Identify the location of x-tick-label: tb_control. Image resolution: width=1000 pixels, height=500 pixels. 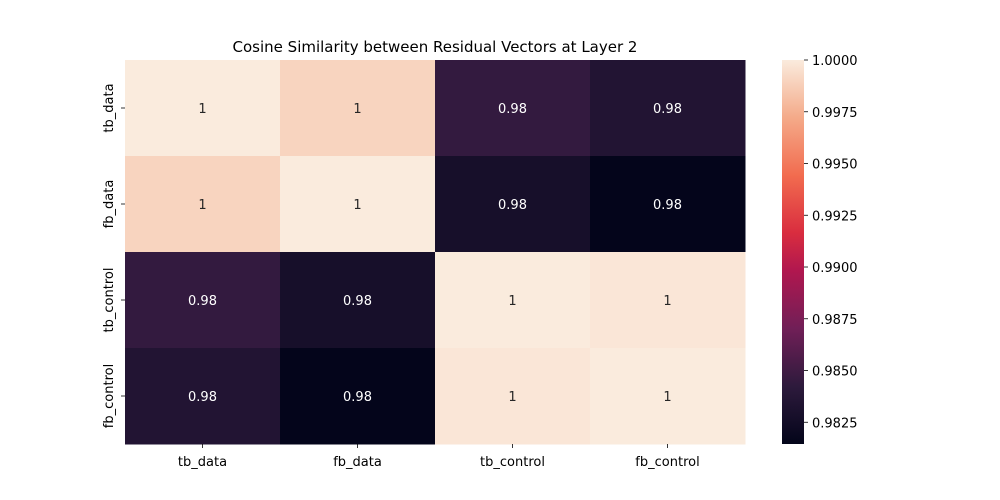
(512, 462).